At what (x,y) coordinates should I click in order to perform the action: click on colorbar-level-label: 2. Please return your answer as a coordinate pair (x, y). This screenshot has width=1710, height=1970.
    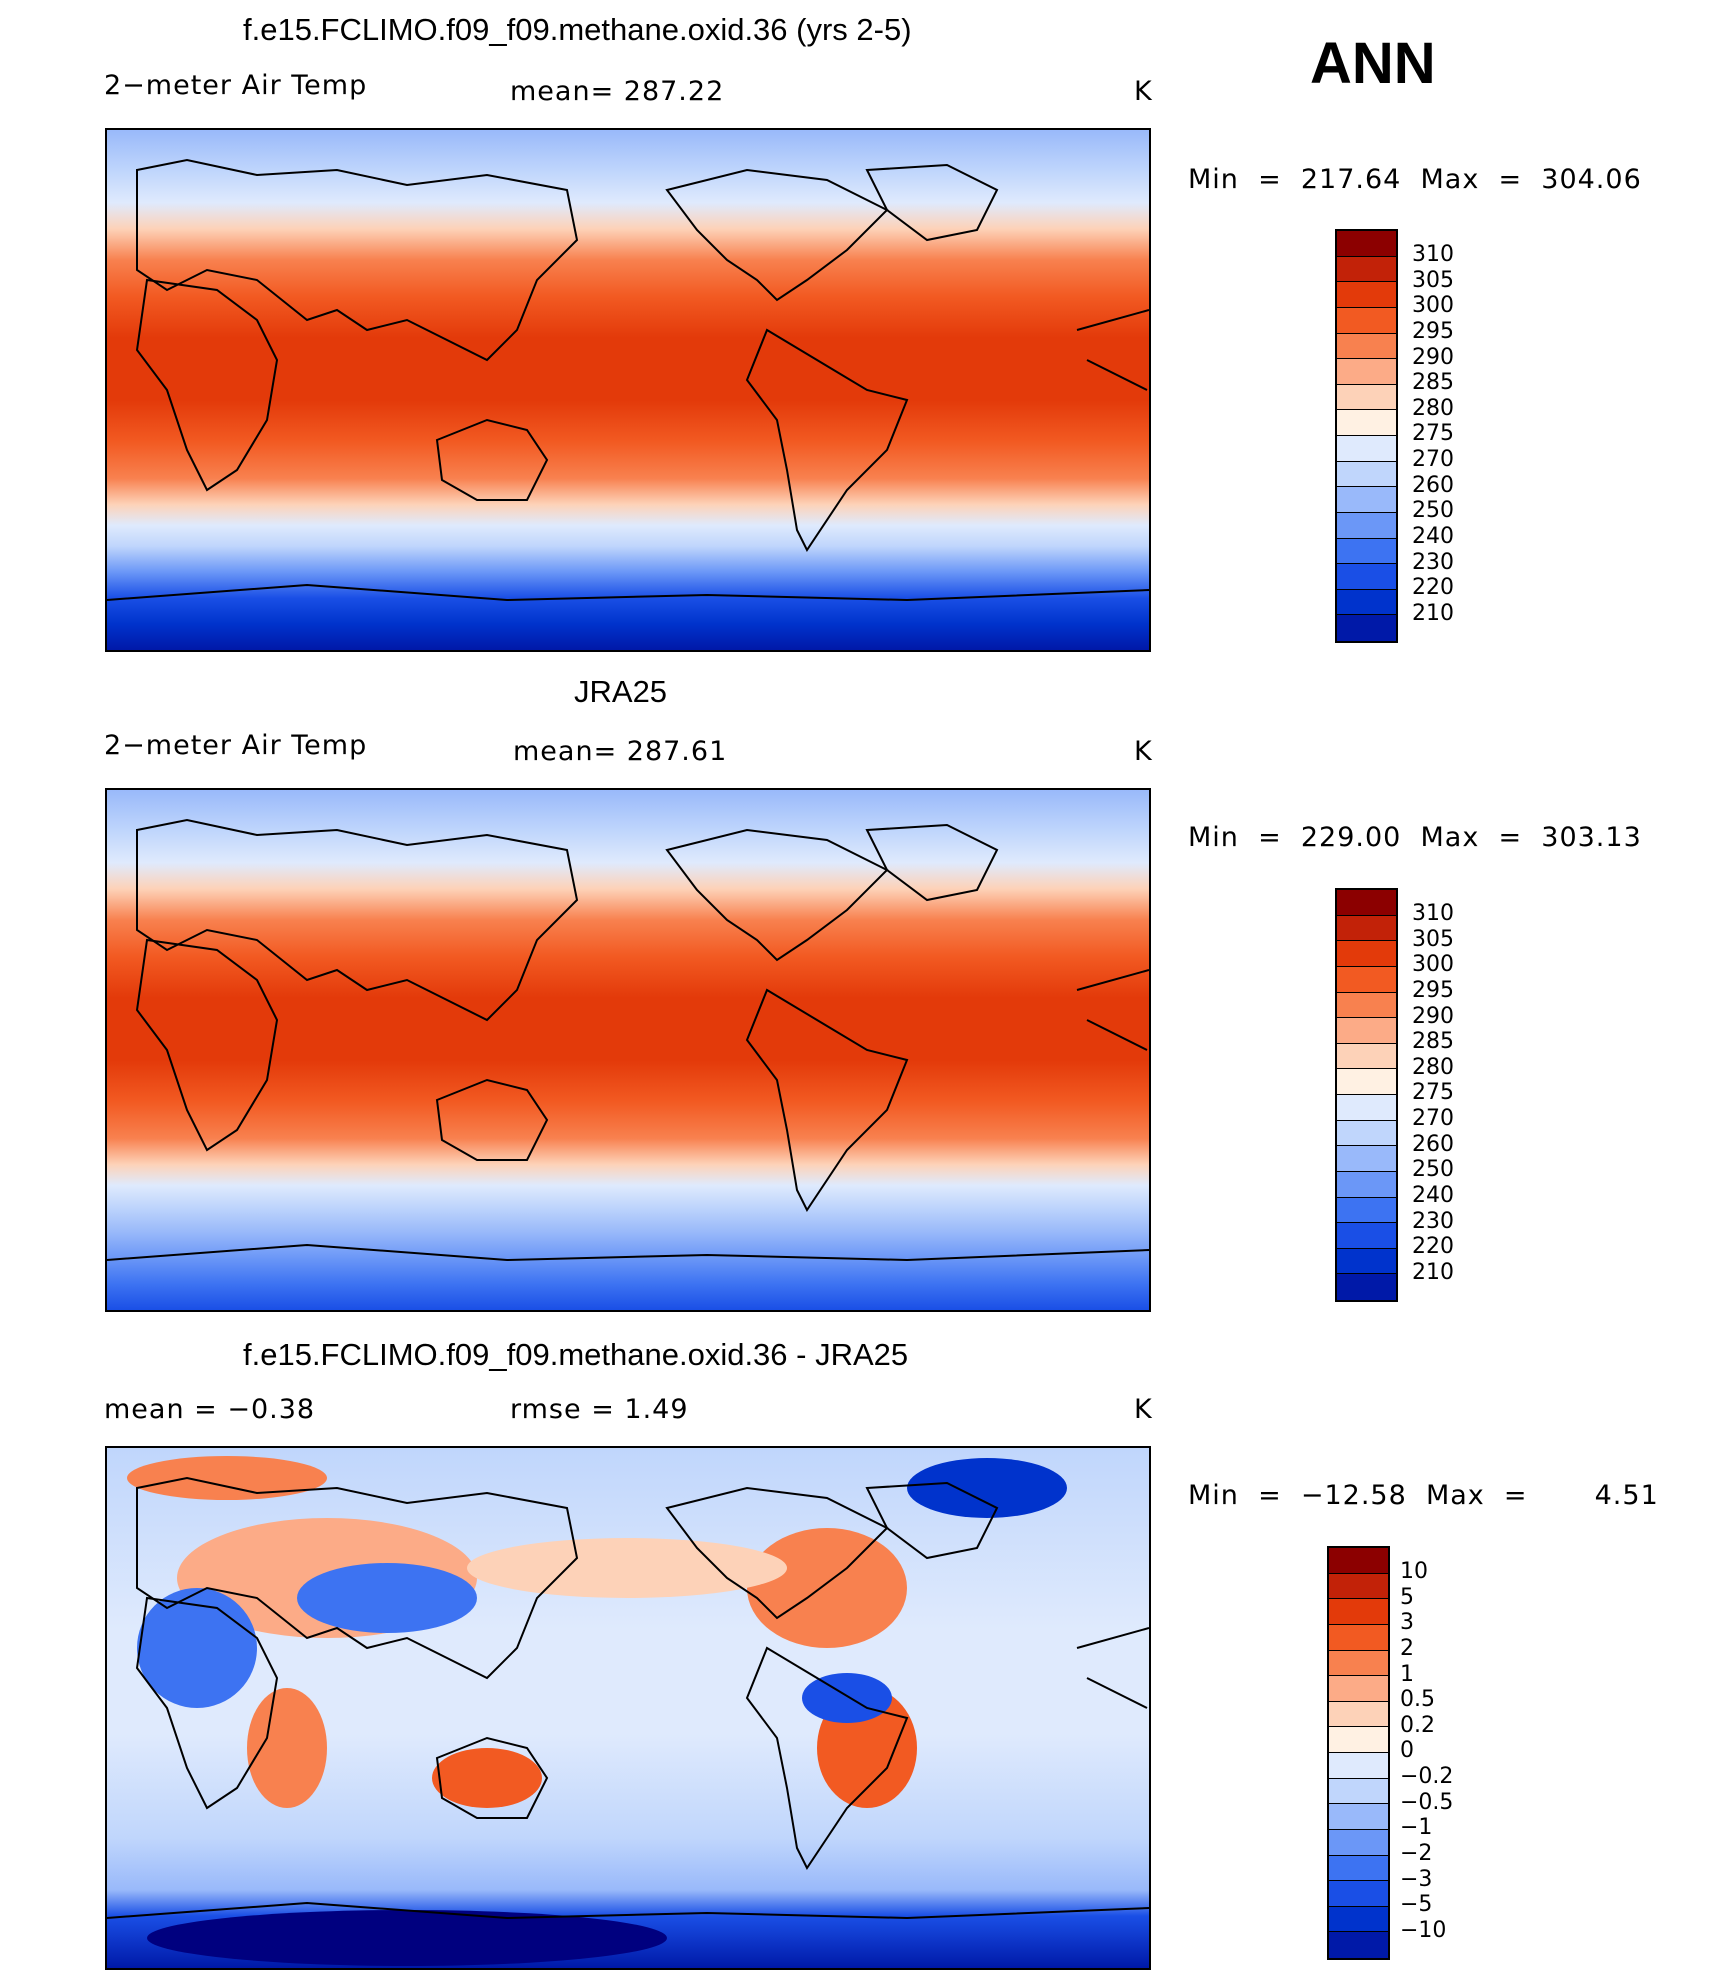
    Looking at the image, I should click on (1407, 1648).